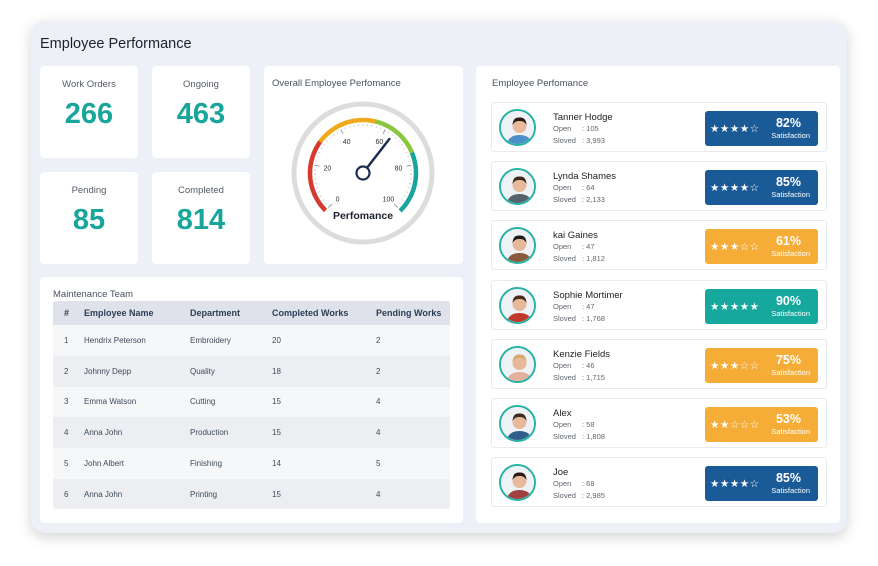 Image resolution: width=878 pixels, height=566 pixels. What do you see at coordinates (67, 313) in the screenshot?
I see `column-header-number: #` at bounding box center [67, 313].